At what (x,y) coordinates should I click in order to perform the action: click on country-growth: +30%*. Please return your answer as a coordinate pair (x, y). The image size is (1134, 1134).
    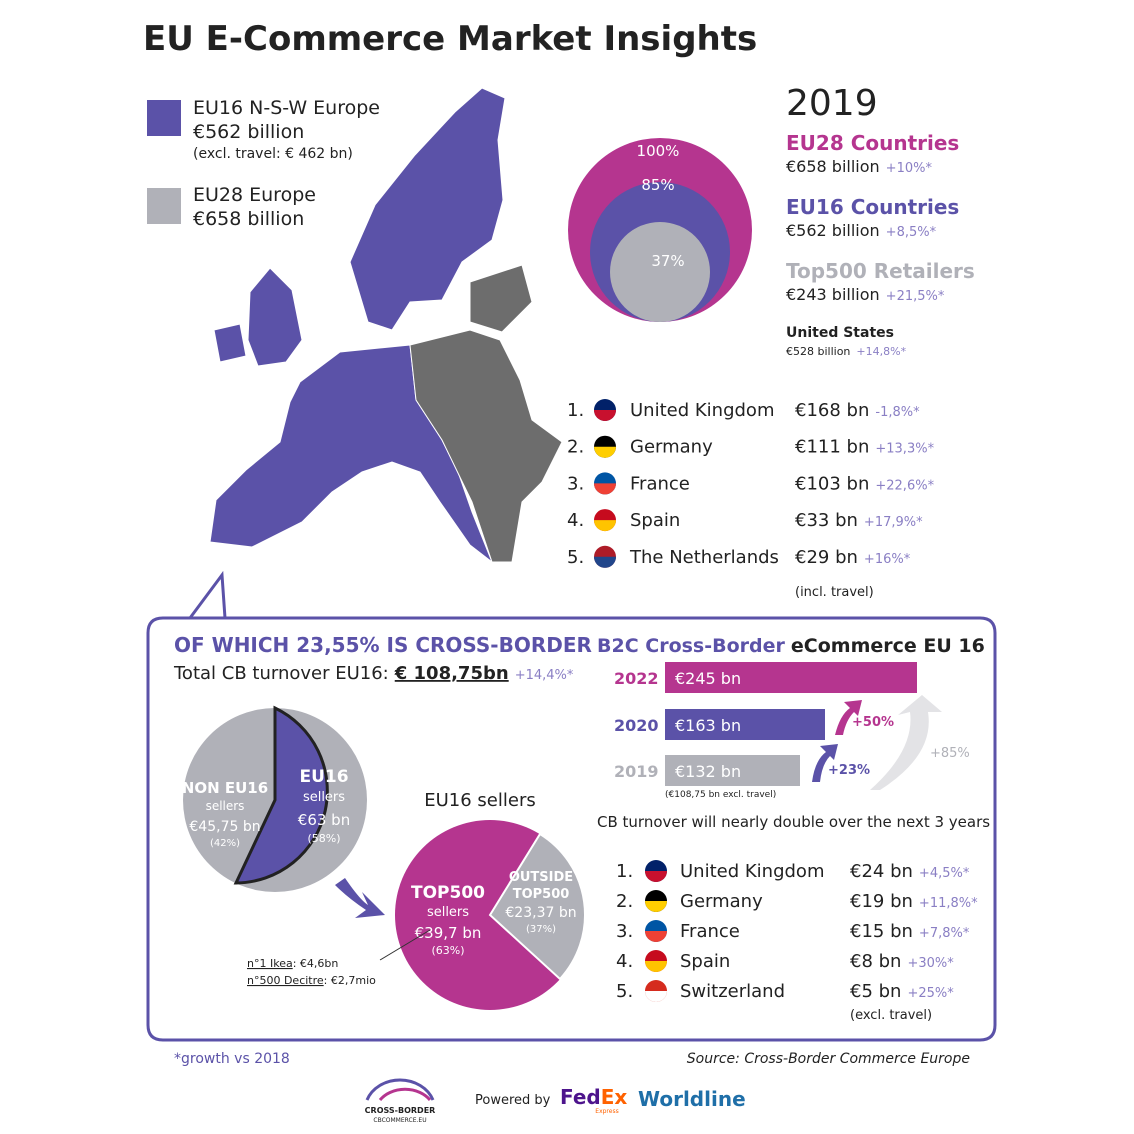
    Looking at the image, I should click on (930, 963).